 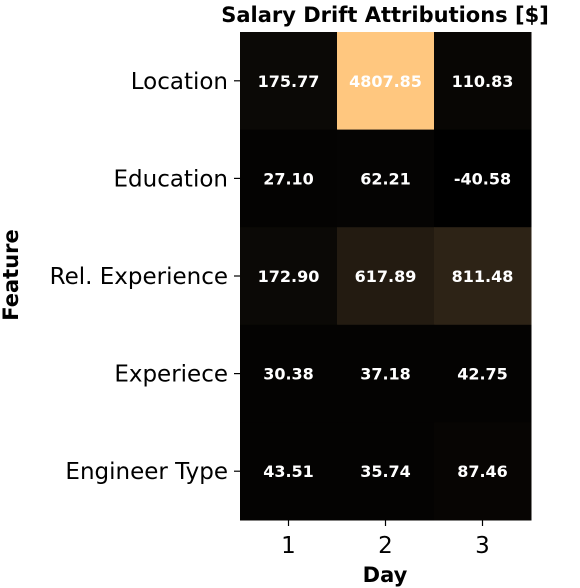 I want to click on cell-value-label: 43.51, so click(x=288, y=471).